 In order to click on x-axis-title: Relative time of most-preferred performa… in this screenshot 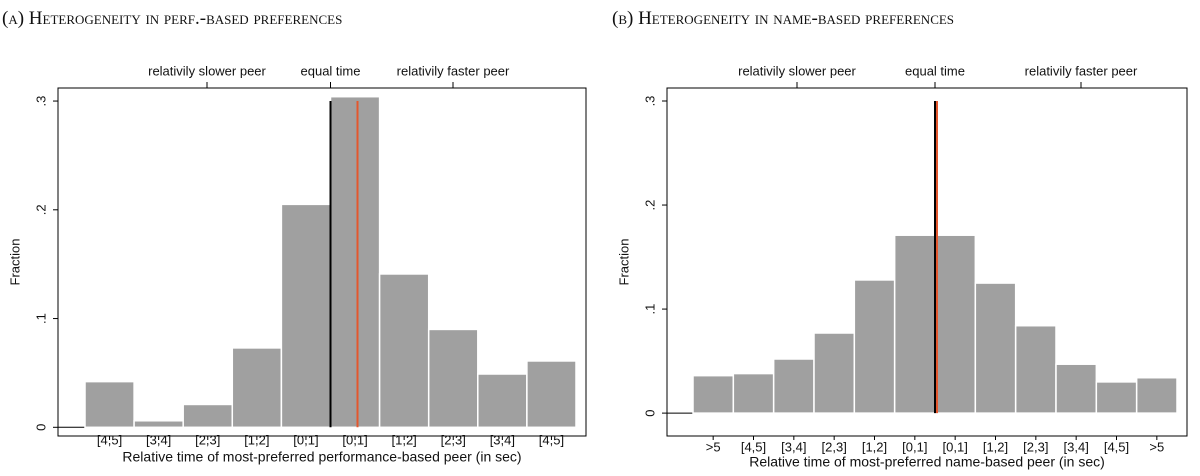, I will do `click(321, 457)`.